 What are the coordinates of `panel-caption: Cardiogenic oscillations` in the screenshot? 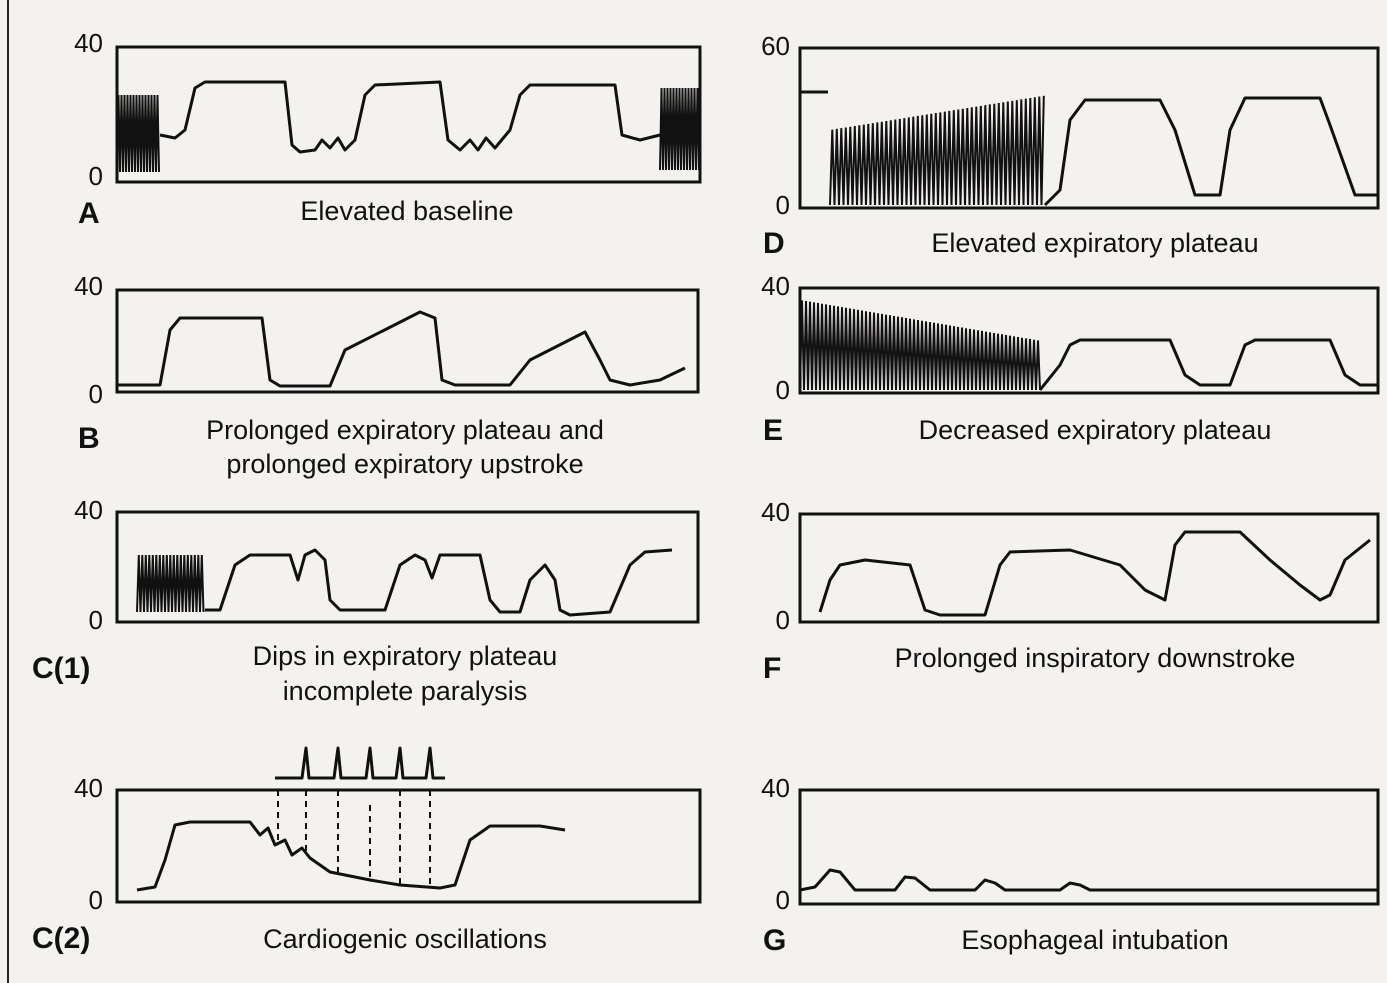 It's located at (405, 939).